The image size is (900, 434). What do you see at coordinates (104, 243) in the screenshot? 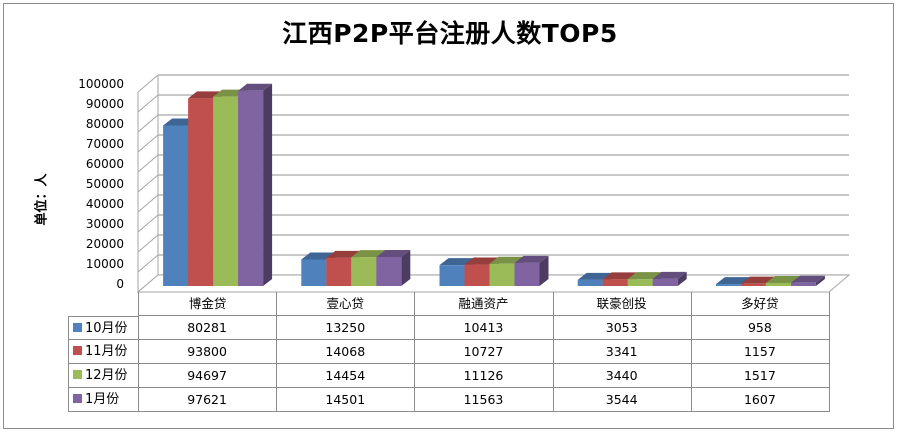
I see `y-tick-label: 20000` at bounding box center [104, 243].